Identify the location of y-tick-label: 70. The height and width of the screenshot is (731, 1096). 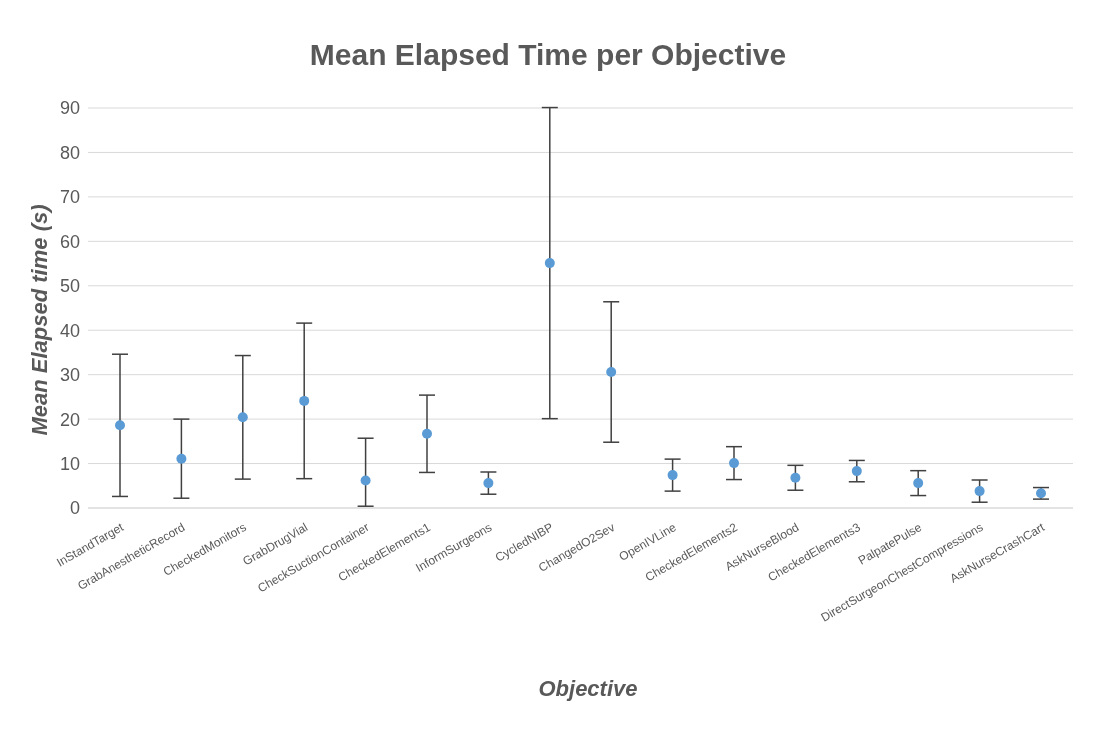
(69, 197).